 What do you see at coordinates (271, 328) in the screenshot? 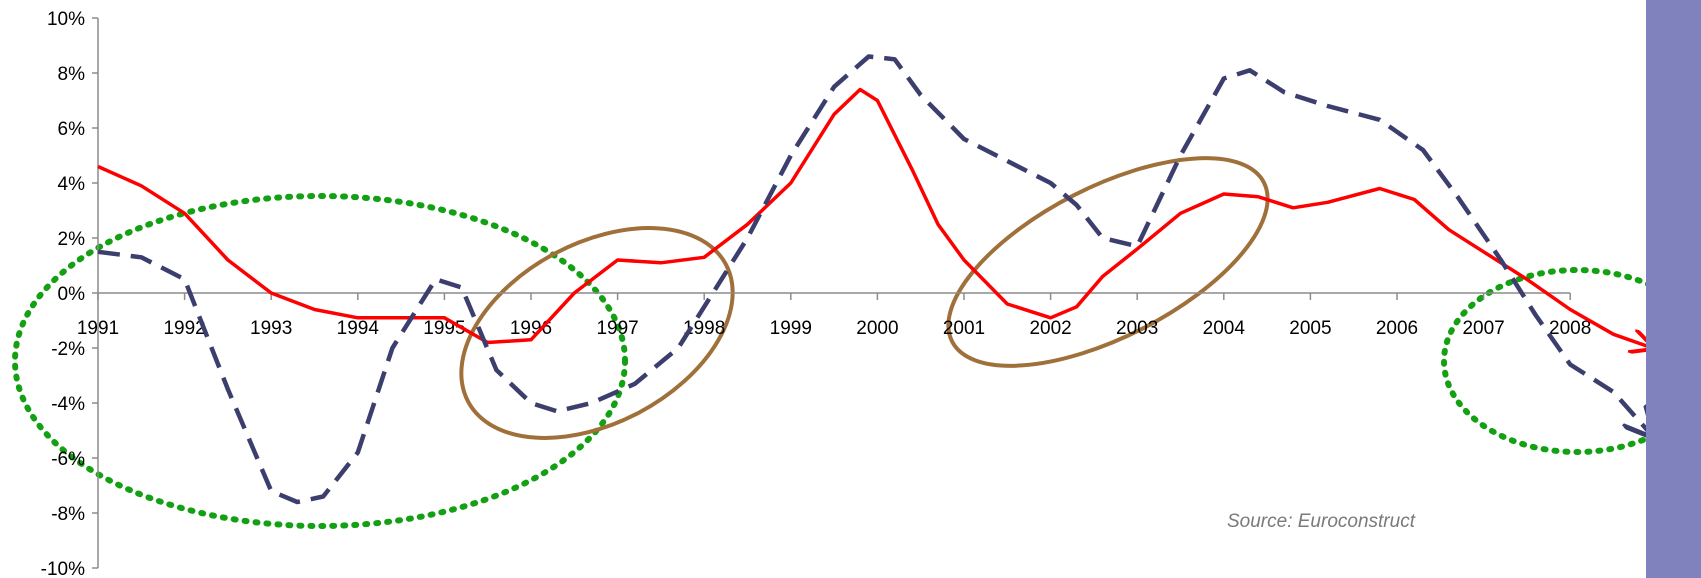
I see `x-tick-label: 1993` at bounding box center [271, 328].